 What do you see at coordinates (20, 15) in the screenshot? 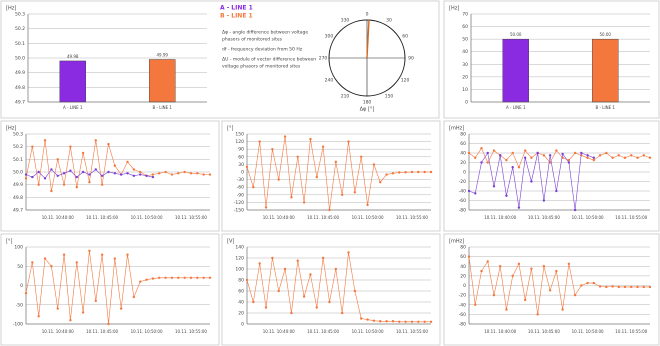
I see `y-tick-label: 50.3` at bounding box center [20, 15].